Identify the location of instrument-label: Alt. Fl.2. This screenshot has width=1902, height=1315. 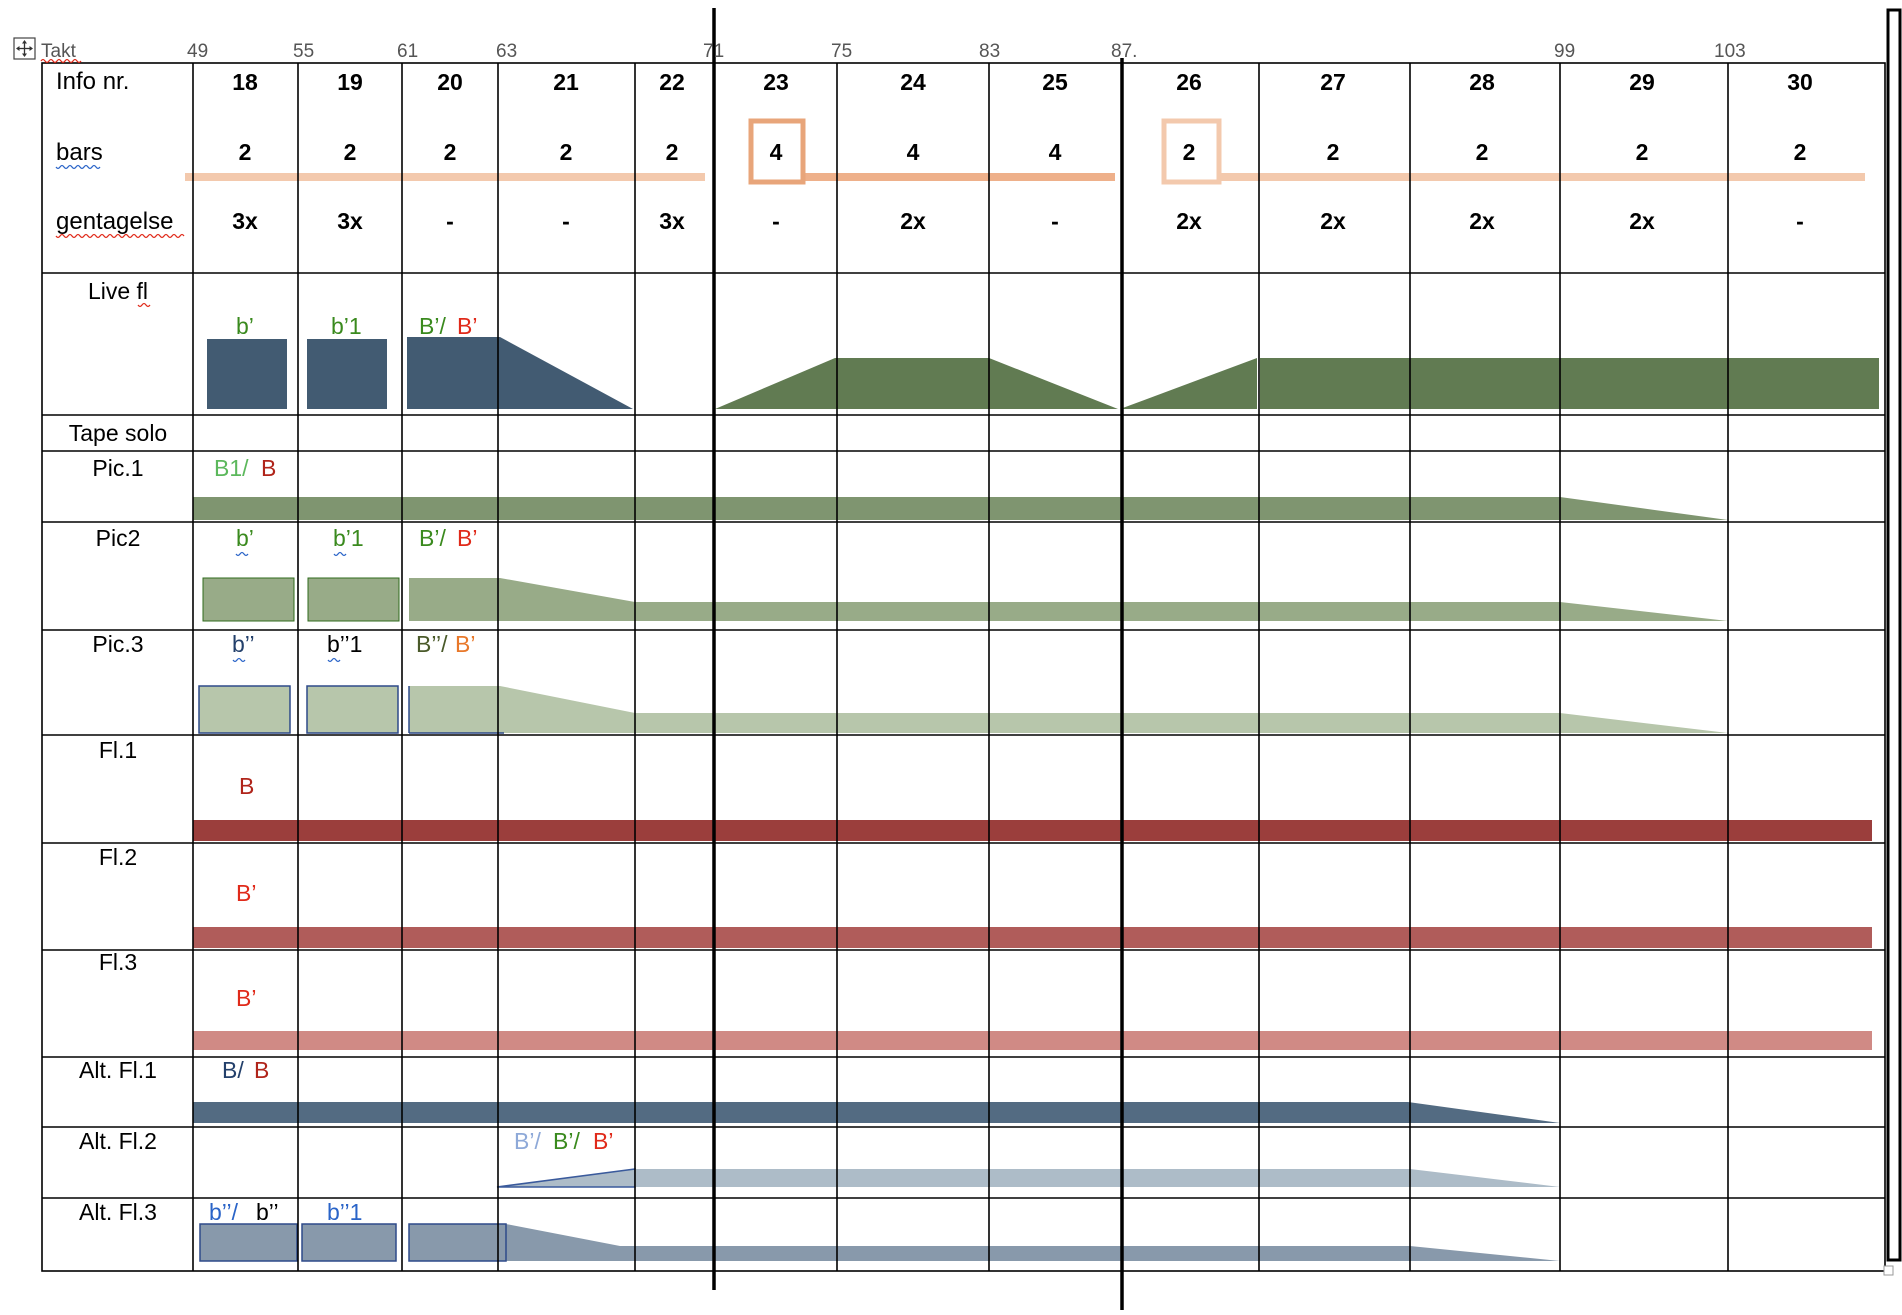
(118, 1141).